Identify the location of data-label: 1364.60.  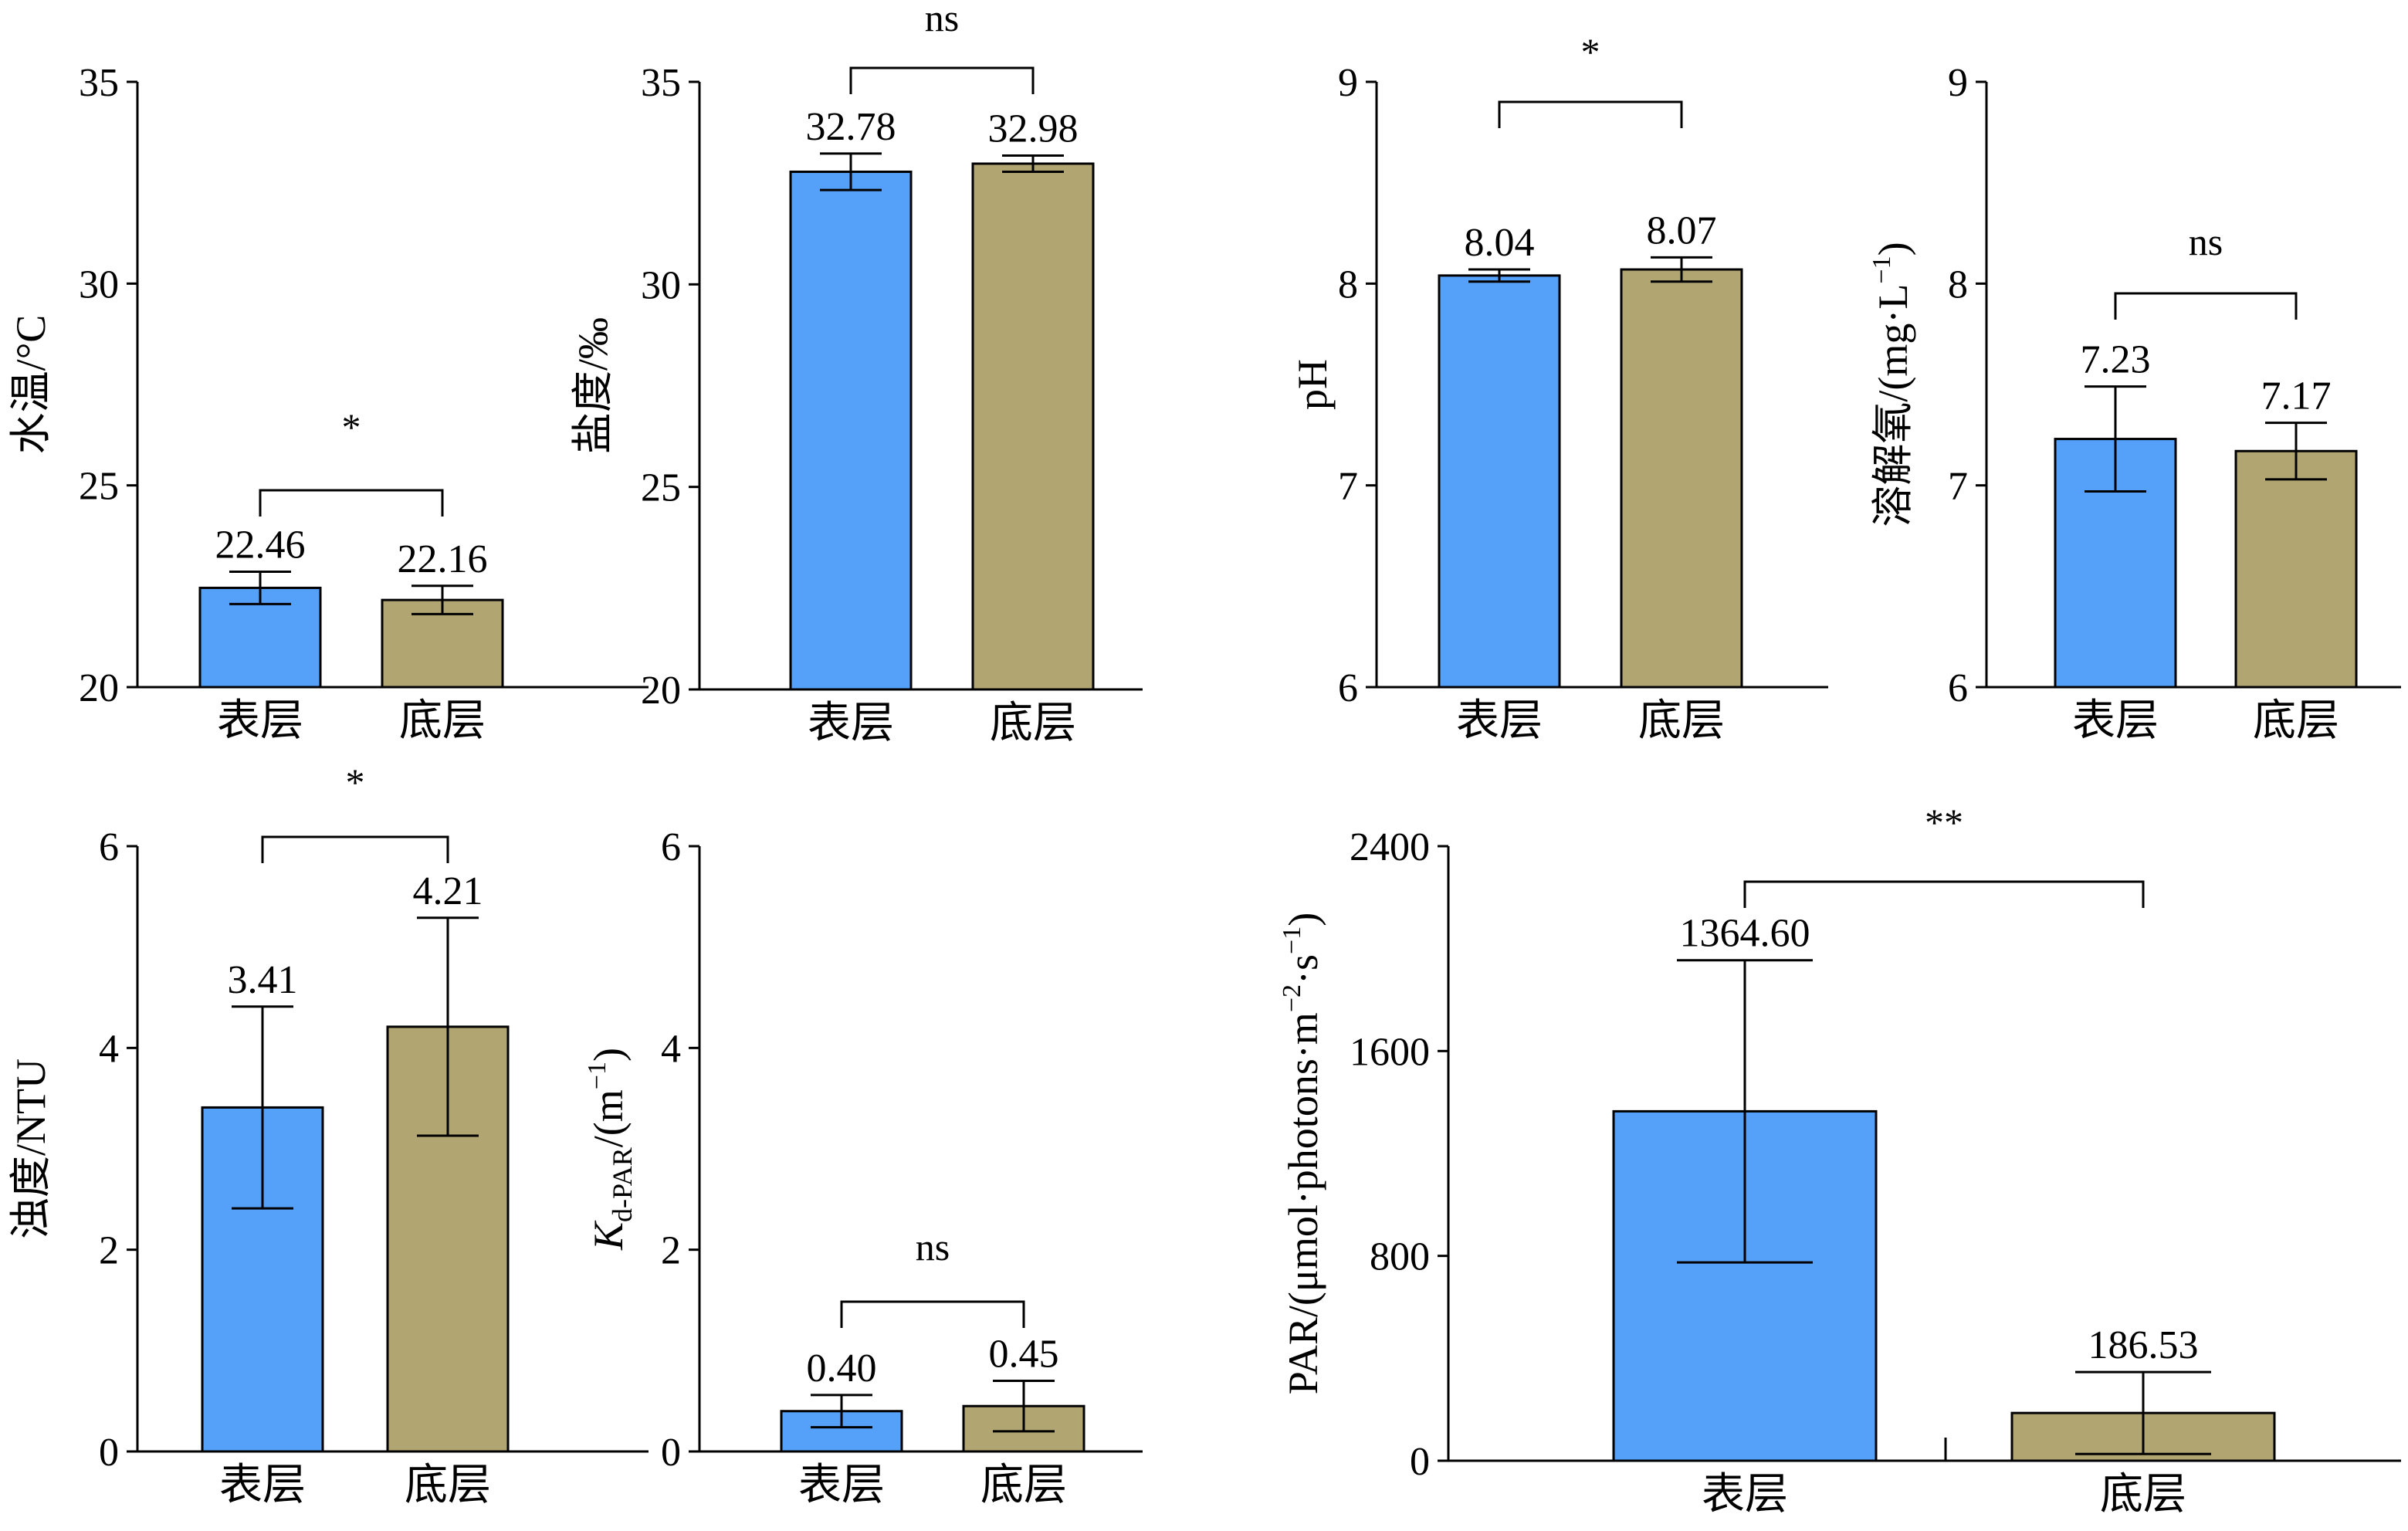
(1745, 934).